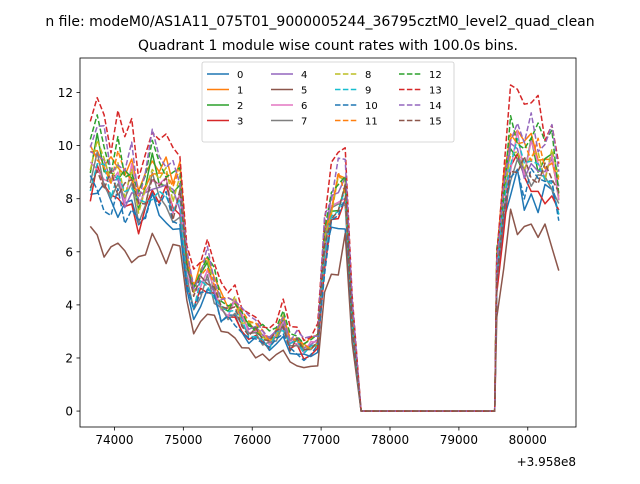  What do you see at coordinates (304, 106) in the screenshot?
I see `legend-label-6: 6` at bounding box center [304, 106].